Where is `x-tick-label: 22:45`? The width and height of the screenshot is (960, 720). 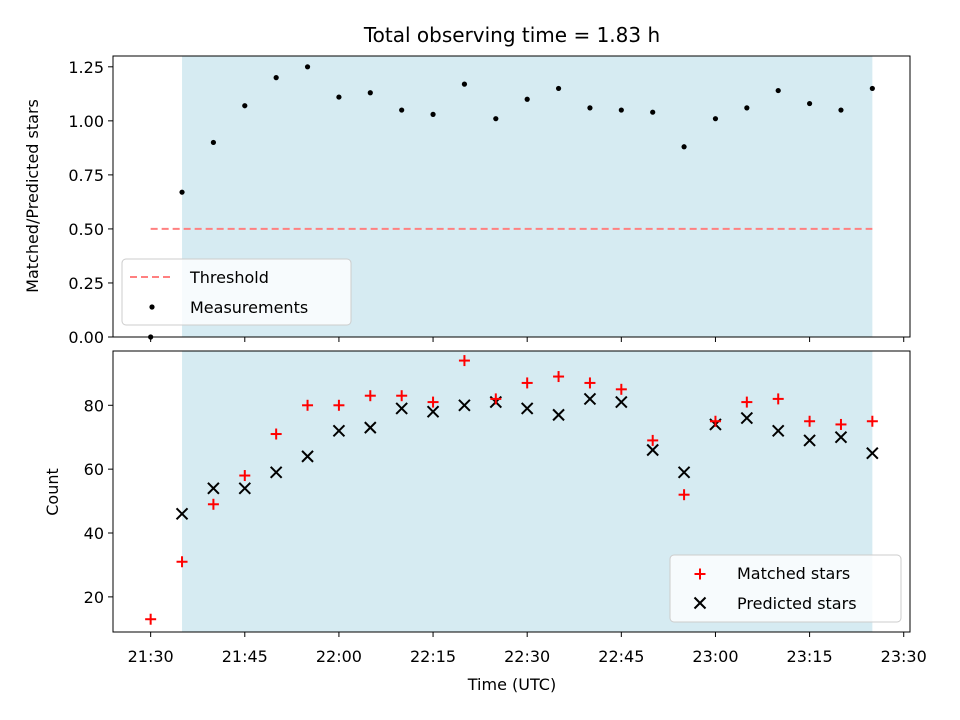
x-tick-label: 22:45 is located at coordinates (621, 656).